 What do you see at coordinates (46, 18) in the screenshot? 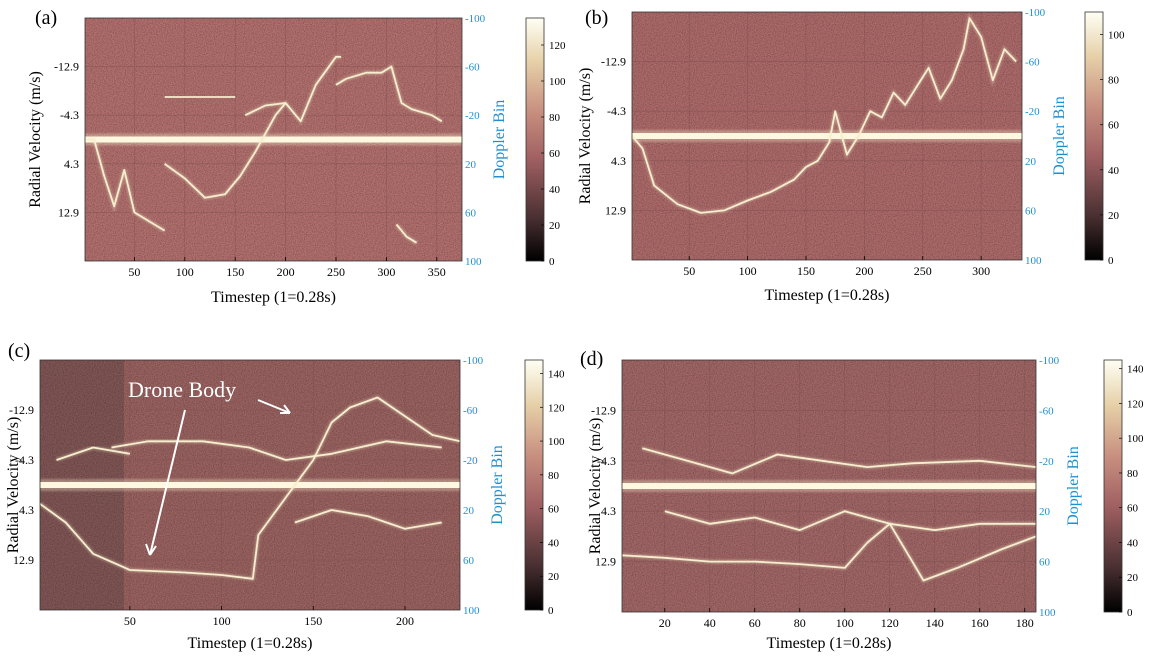
I see `panel-label: (a)` at bounding box center [46, 18].